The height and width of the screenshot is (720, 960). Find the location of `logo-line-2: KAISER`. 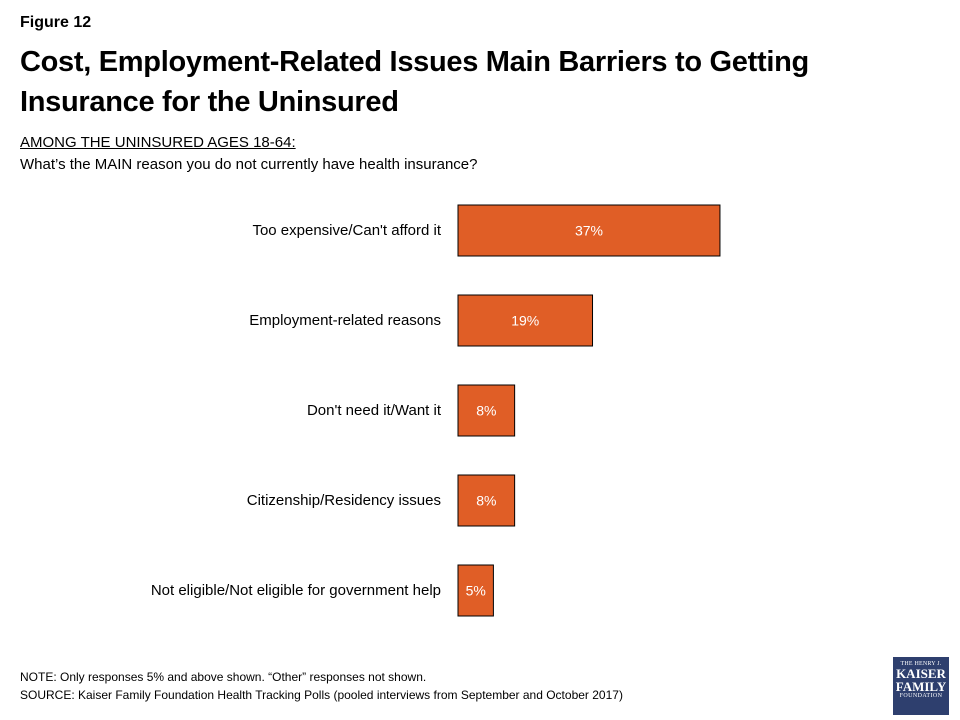

logo-line-2: KAISER is located at coordinates (921, 673).